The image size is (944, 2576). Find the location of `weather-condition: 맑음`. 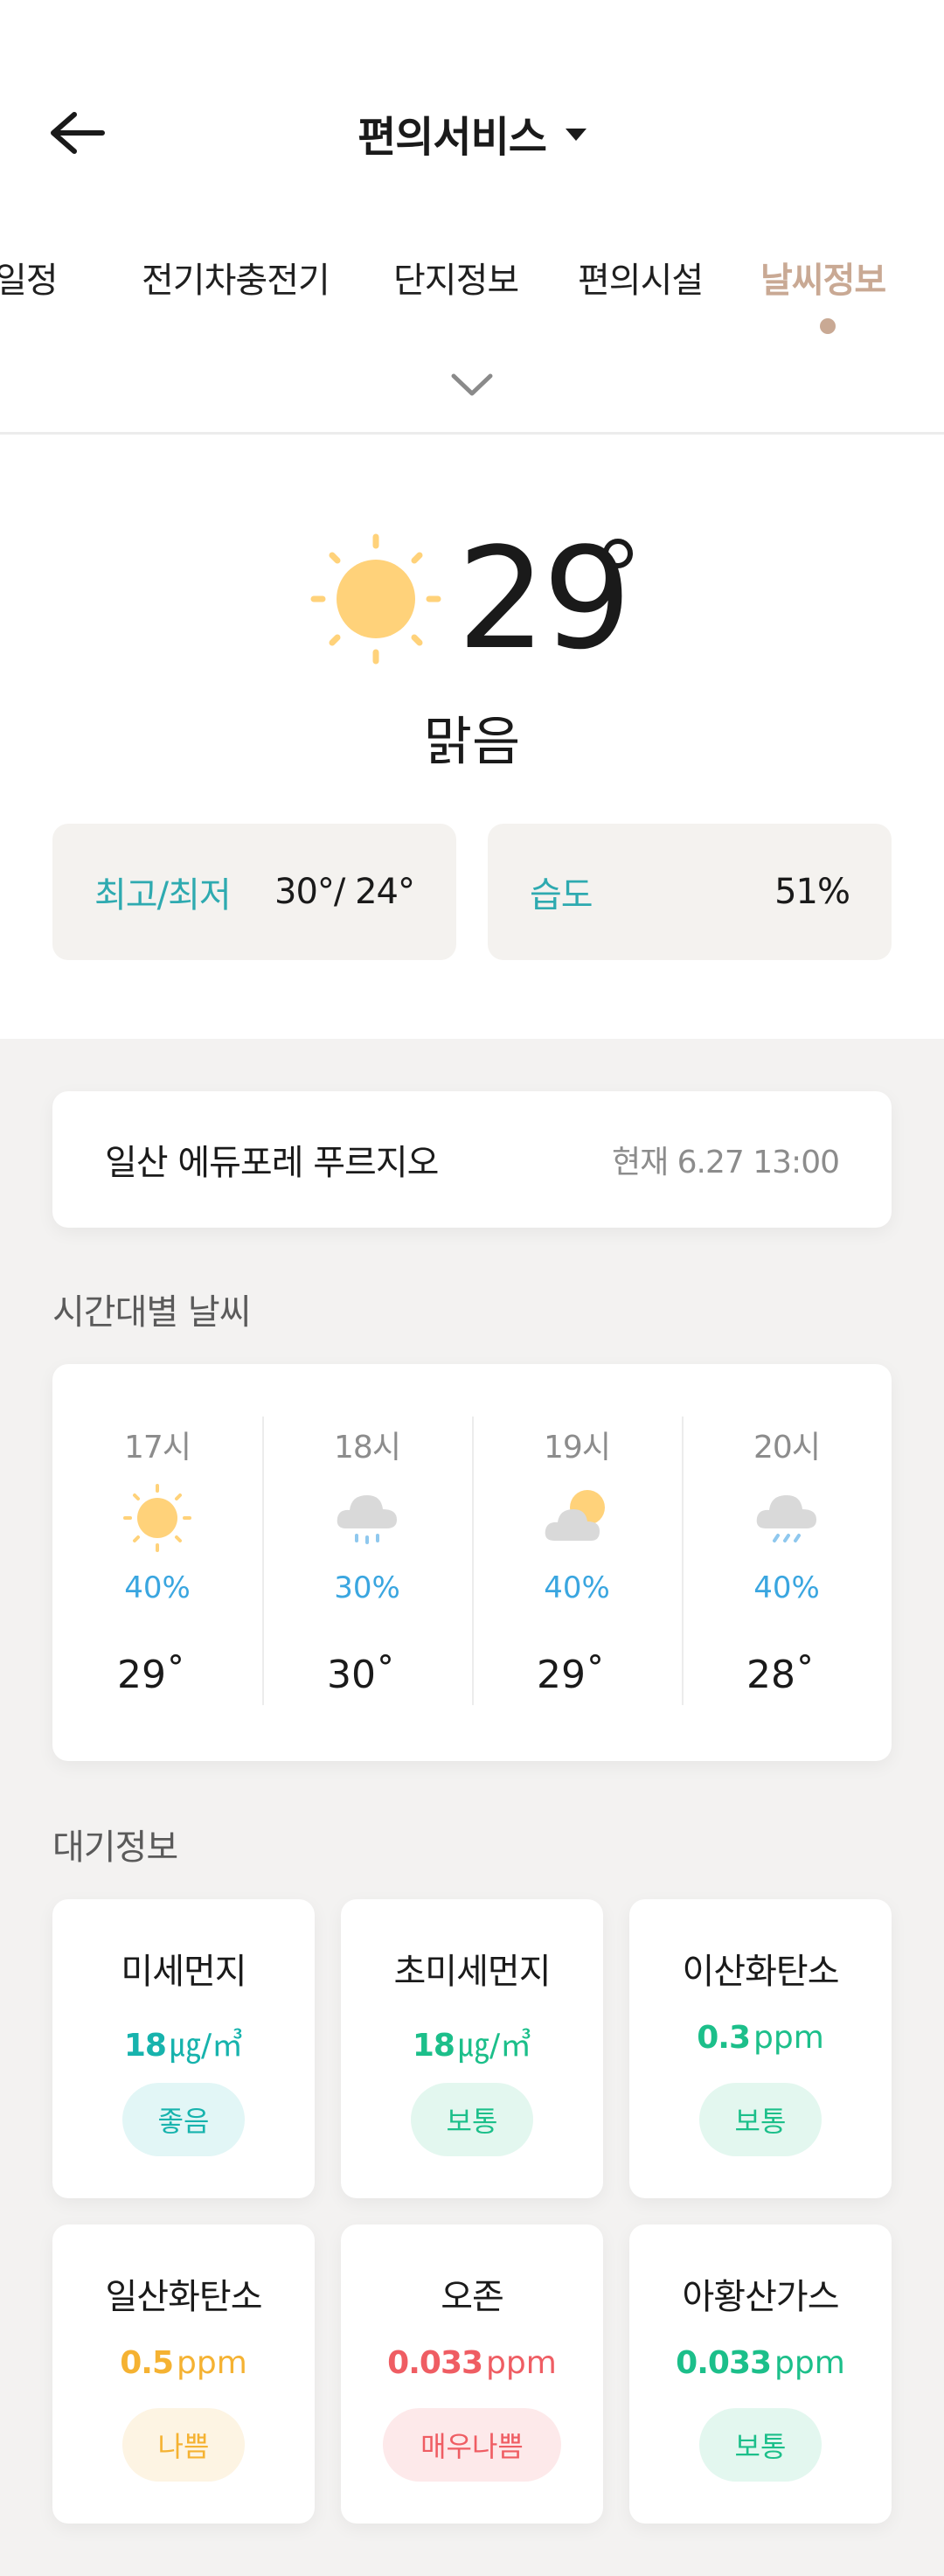

weather-condition: 맑음 is located at coordinates (472, 742).